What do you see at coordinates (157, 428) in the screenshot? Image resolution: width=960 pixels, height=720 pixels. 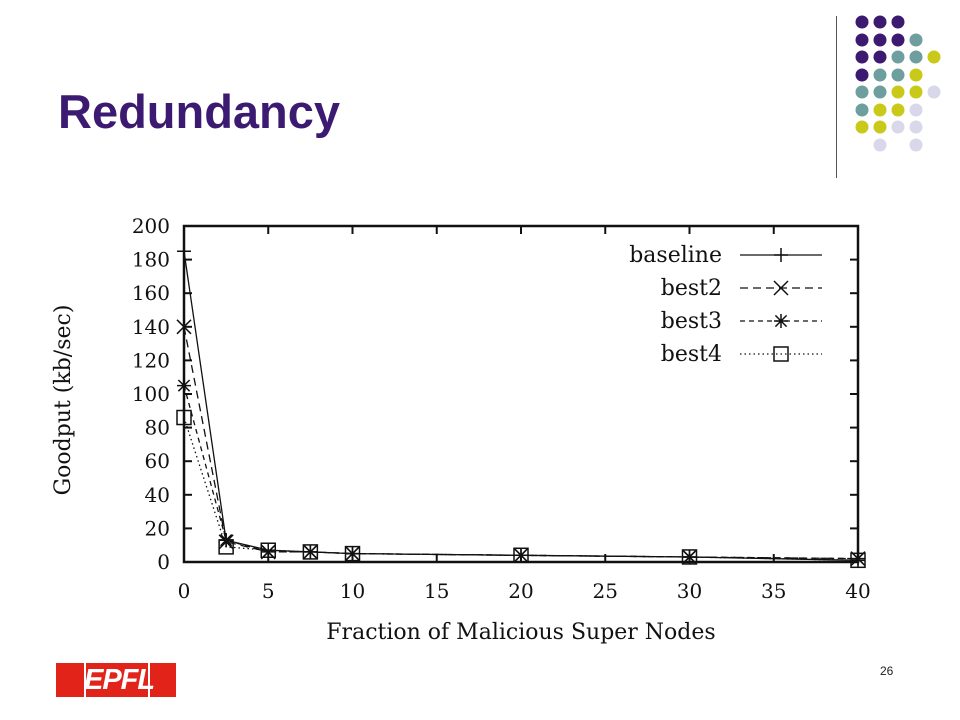 I see `y-tick-label: 80` at bounding box center [157, 428].